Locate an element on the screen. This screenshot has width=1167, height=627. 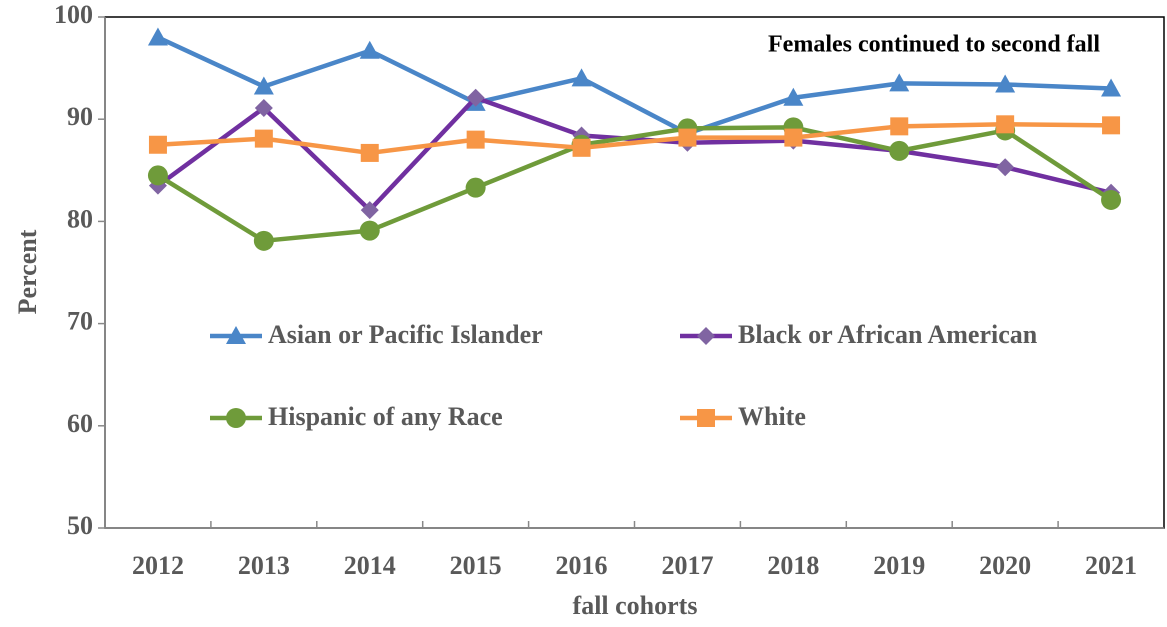
y-tick-label: 50 is located at coordinates (80, 525).